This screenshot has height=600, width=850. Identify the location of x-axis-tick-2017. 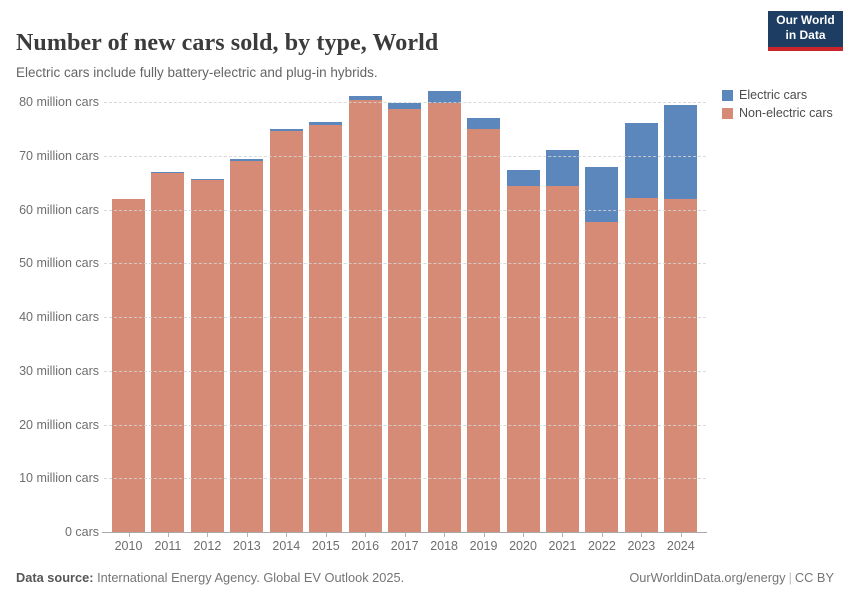
(405, 535).